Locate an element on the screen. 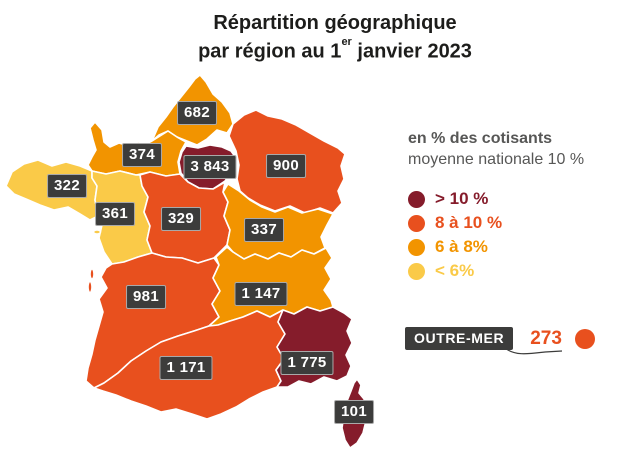  legend-label-gt10: > 10 % is located at coordinates (462, 198).